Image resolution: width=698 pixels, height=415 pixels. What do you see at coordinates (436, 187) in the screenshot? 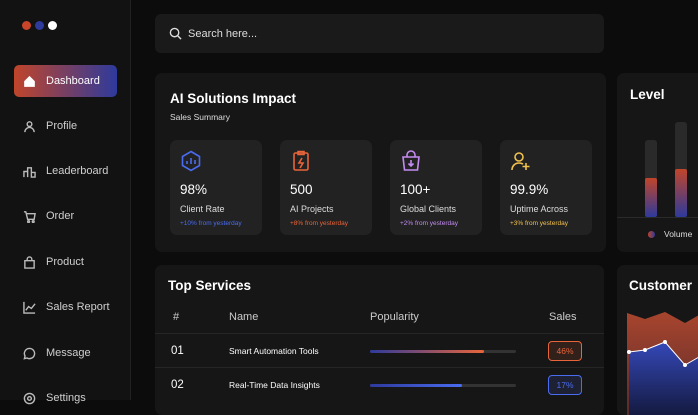
I see `stat-card: 100+ Global Clients +2% from yesterday` at bounding box center [436, 187].